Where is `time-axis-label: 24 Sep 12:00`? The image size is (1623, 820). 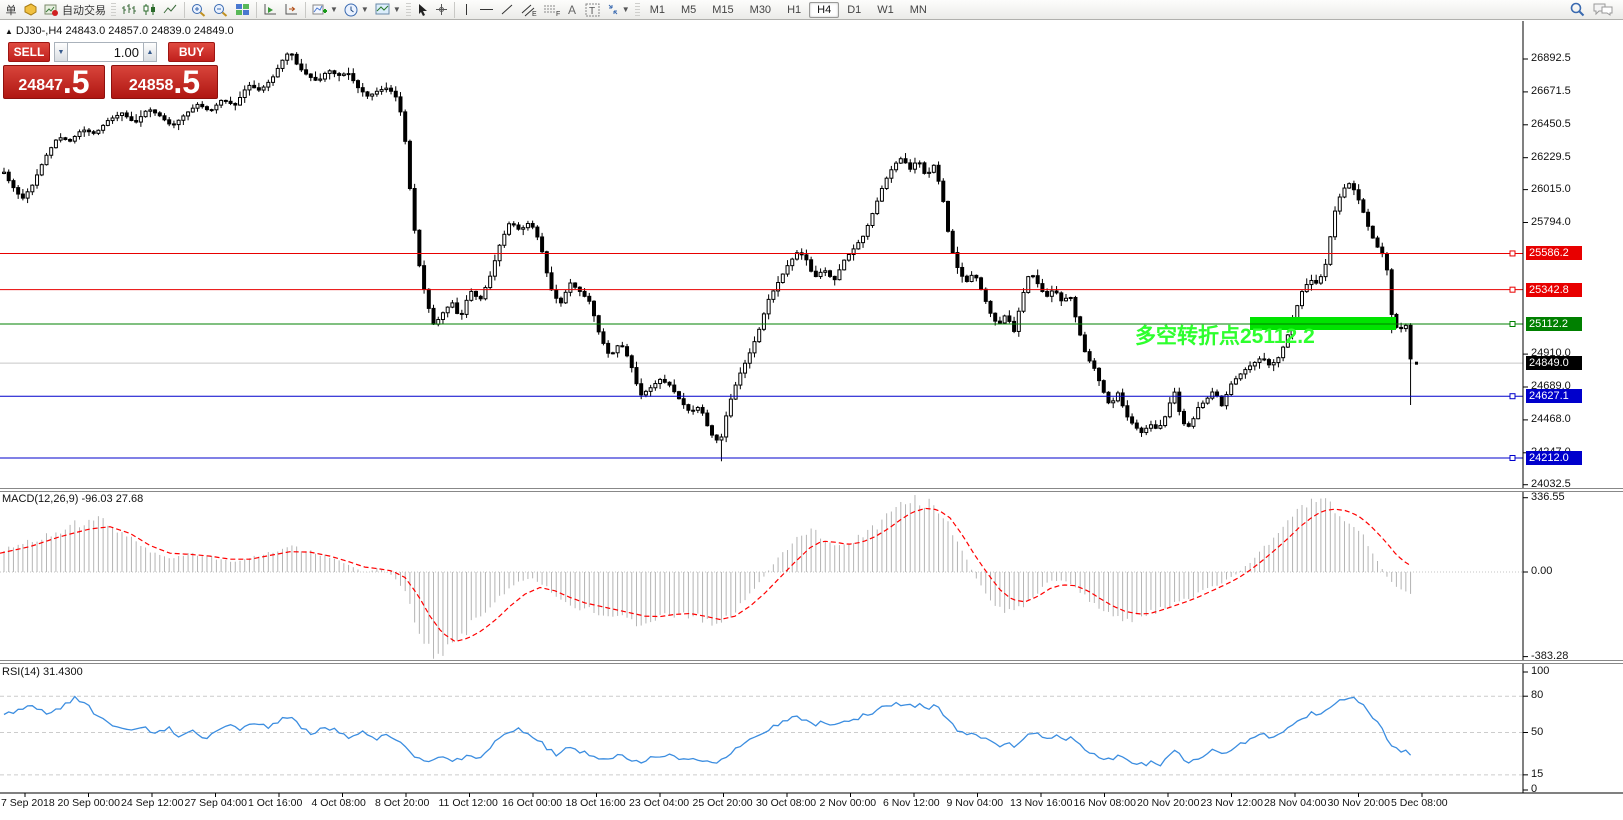 time-axis-label: 24 Sep 12:00 is located at coordinates (152, 803).